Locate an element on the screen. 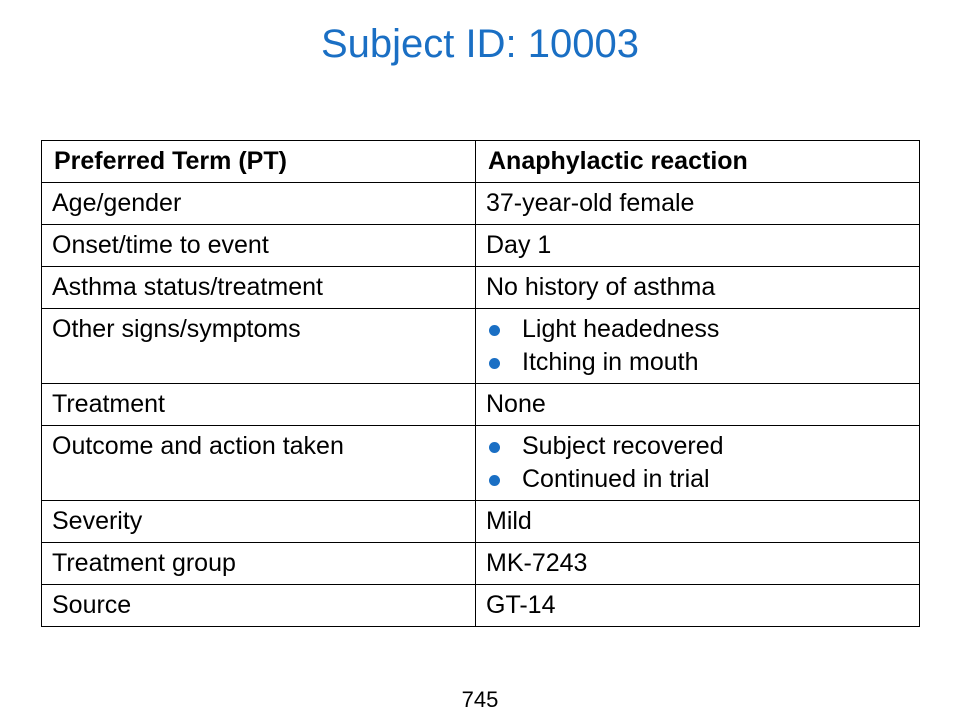  row-label: Treatment group is located at coordinates (258, 563).